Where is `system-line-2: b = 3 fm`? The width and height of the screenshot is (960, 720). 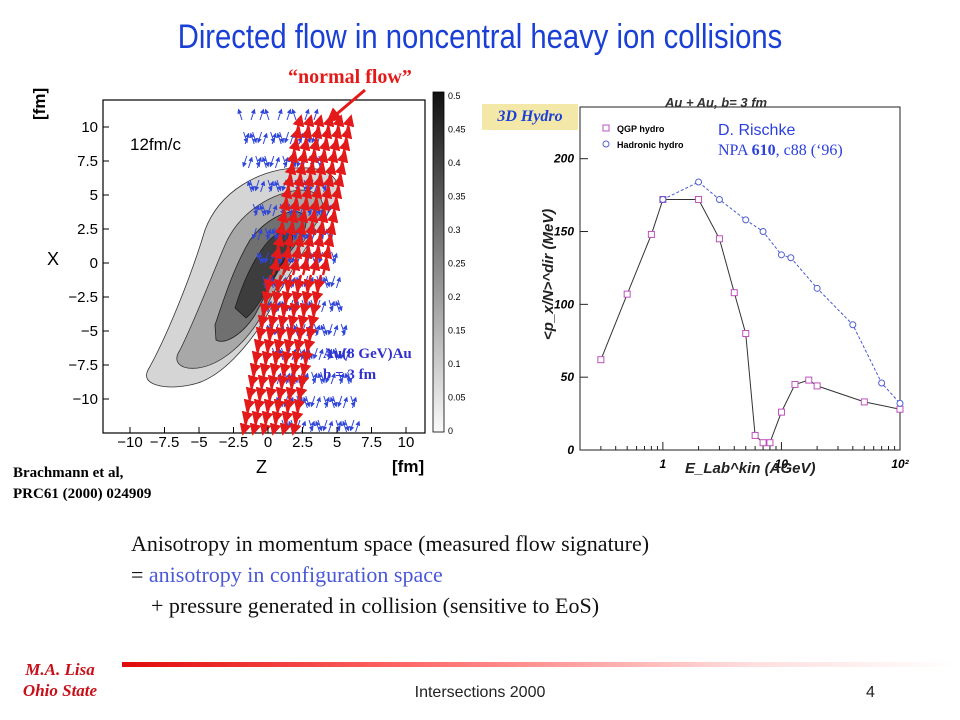 system-line-2: b = 3 fm is located at coordinates (350, 375).